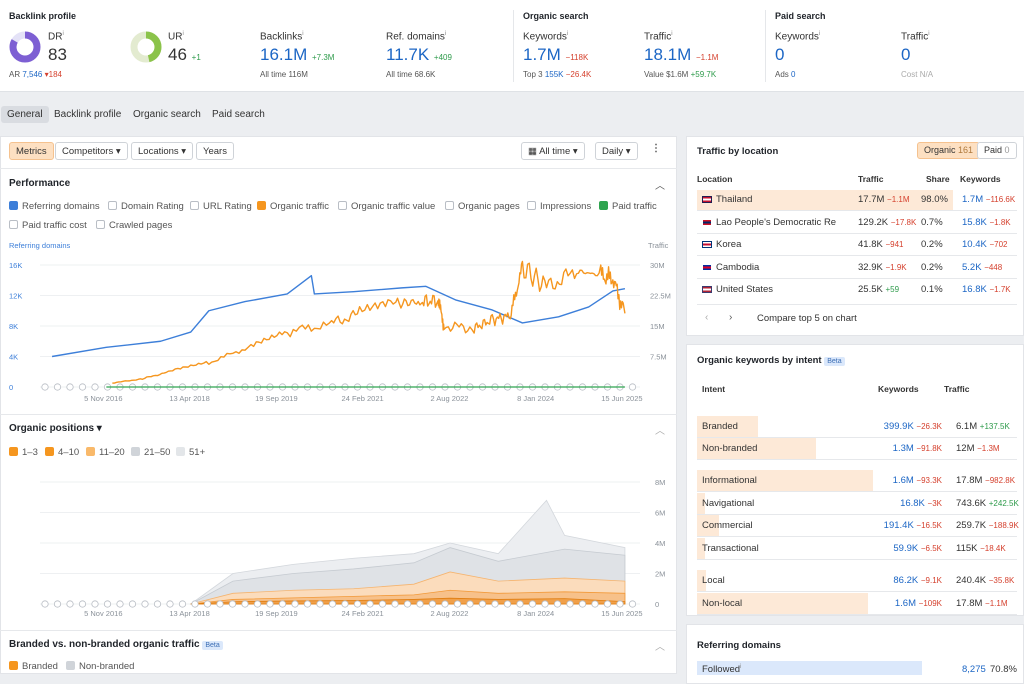  What do you see at coordinates (714, 389) in the screenshot?
I see `col-intent: Intent` at bounding box center [714, 389].